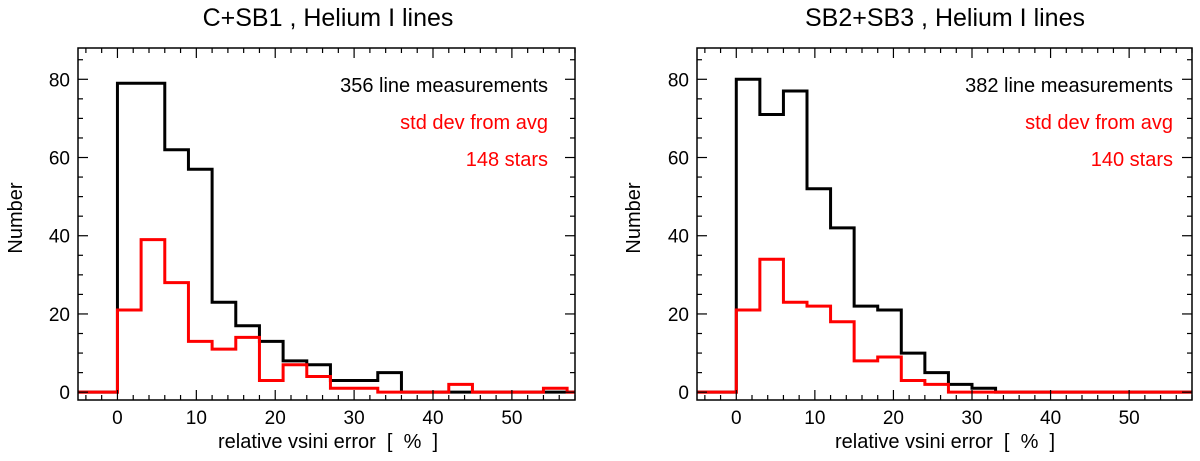 This screenshot has width=1200, height=461. What do you see at coordinates (444, 86) in the screenshot?
I see `annotation-line-measurements: 356 line measurements` at bounding box center [444, 86].